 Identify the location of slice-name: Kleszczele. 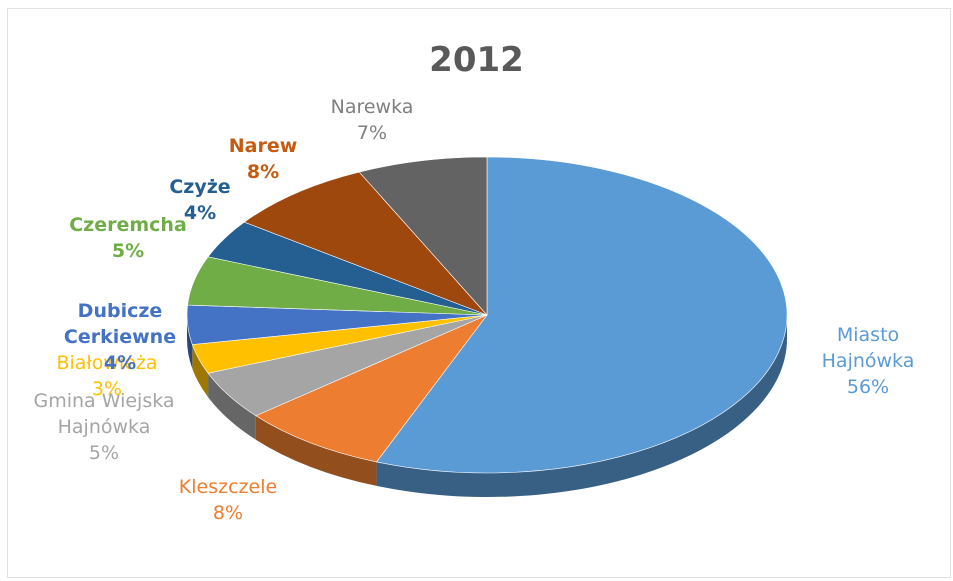
(228, 487).